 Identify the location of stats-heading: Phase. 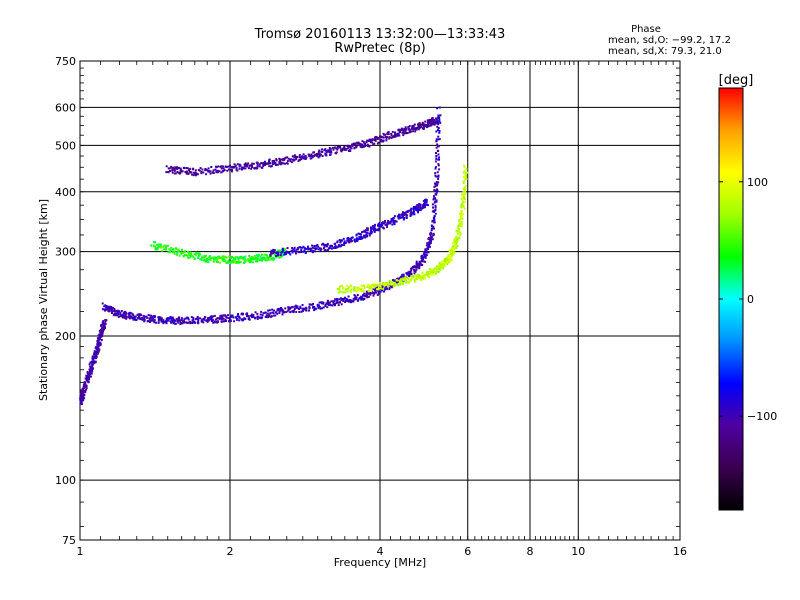
(646, 29).